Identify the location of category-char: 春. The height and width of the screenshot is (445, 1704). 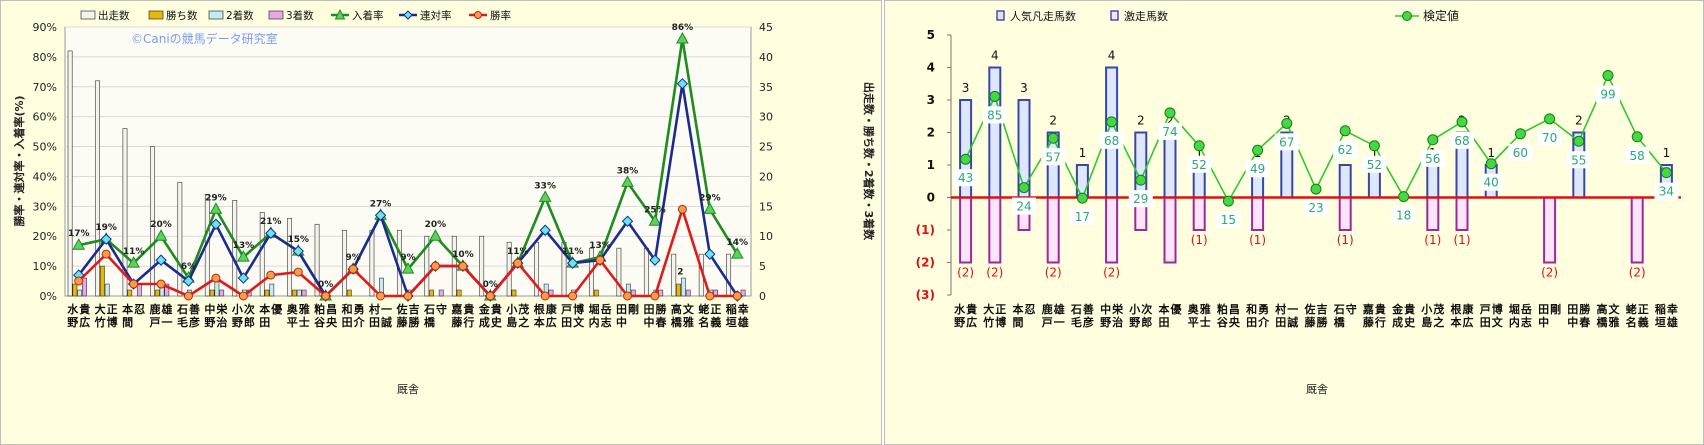
(661, 322).